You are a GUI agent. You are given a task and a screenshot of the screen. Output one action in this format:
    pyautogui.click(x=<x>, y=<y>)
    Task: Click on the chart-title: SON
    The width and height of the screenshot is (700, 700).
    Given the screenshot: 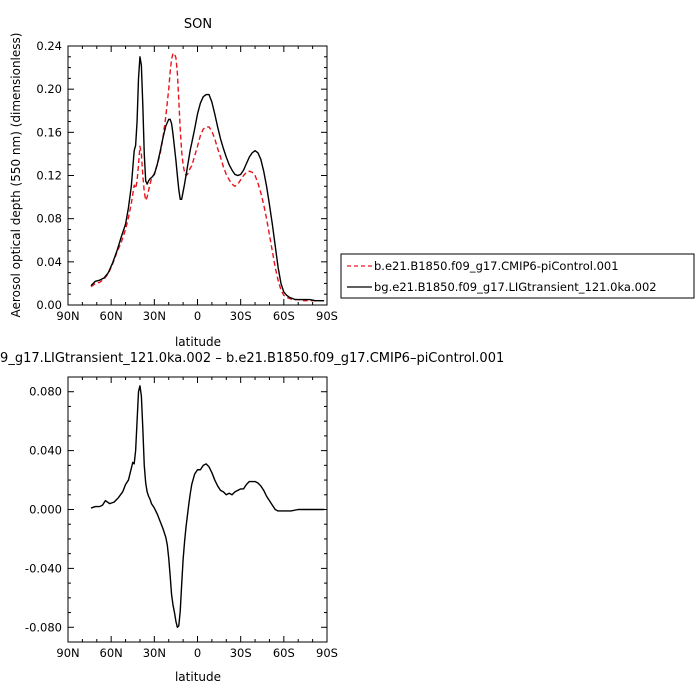 What is the action you would take?
    pyautogui.click(x=198, y=24)
    